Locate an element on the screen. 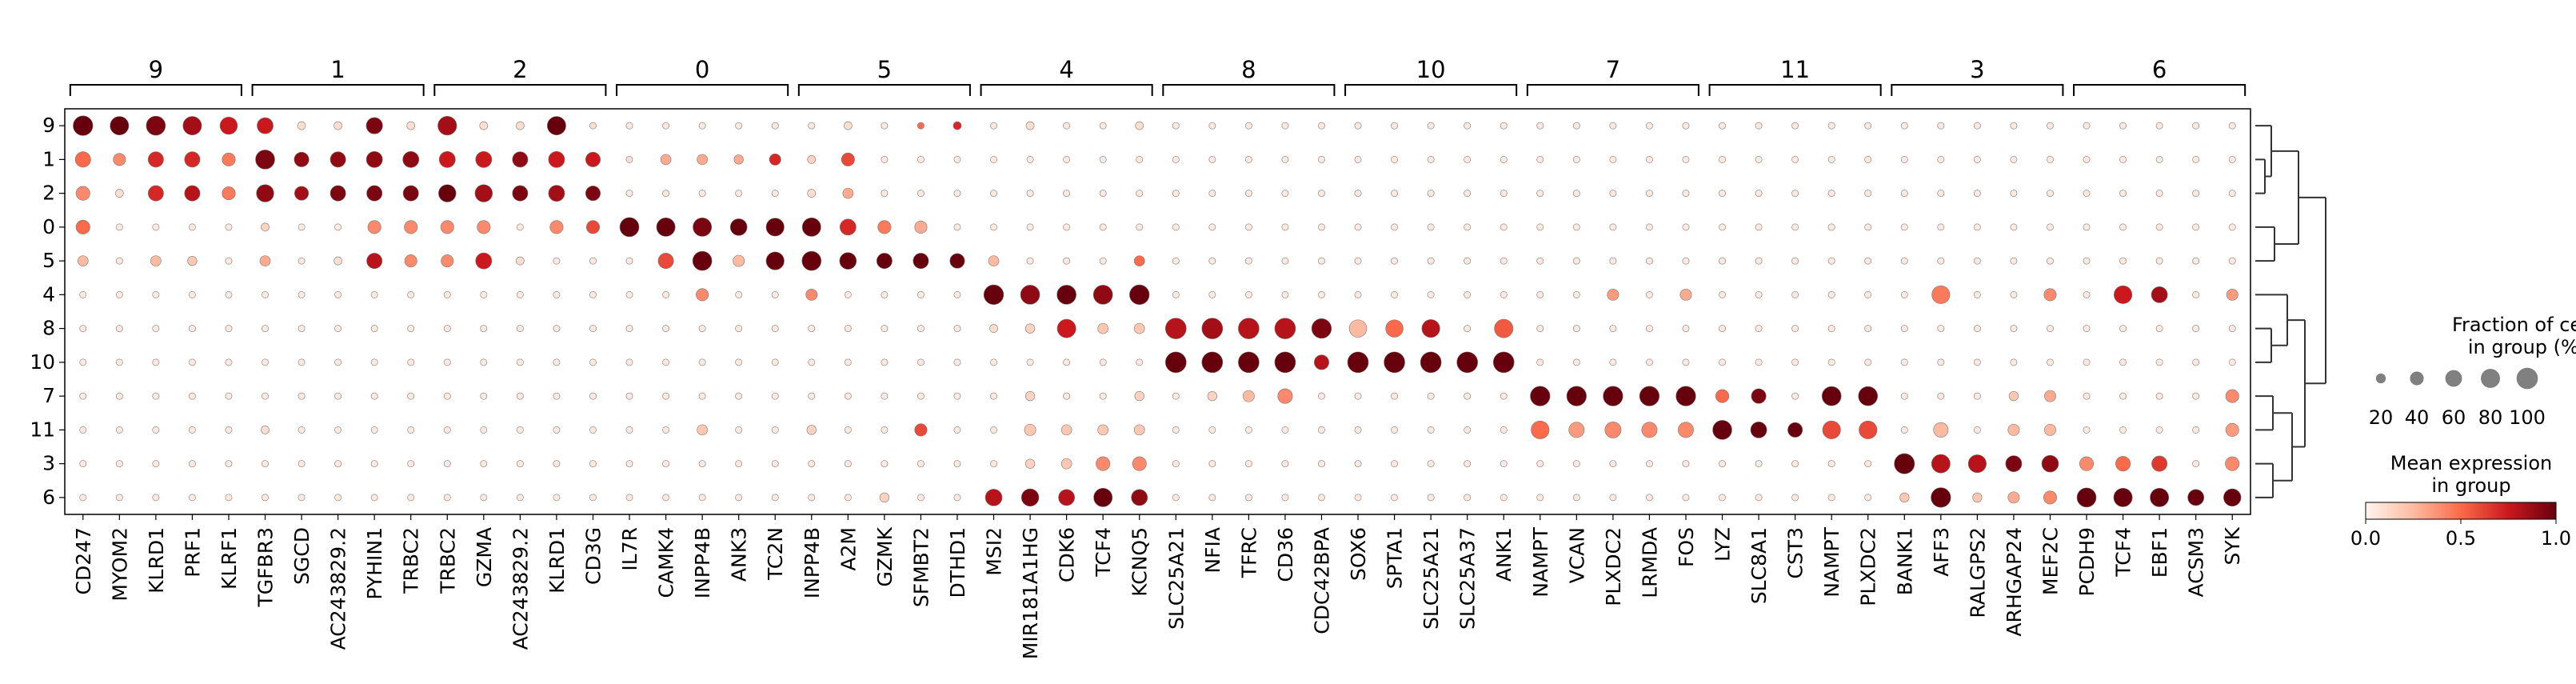  gene-label: AC243829.2 is located at coordinates (520, 588).